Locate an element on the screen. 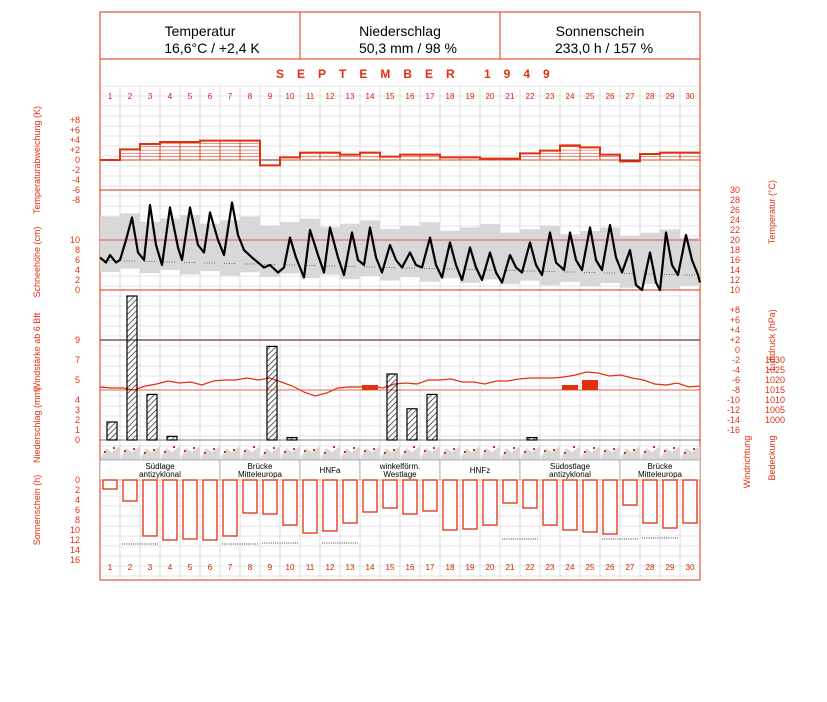 This screenshot has height=702, width=827. tick-temperature: 10 is located at coordinates (735, 290).